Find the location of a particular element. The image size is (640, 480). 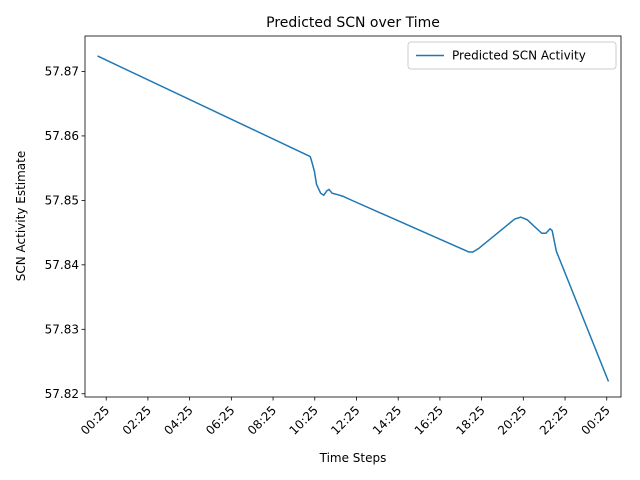

legend-box is located at coordinates (512, 55).